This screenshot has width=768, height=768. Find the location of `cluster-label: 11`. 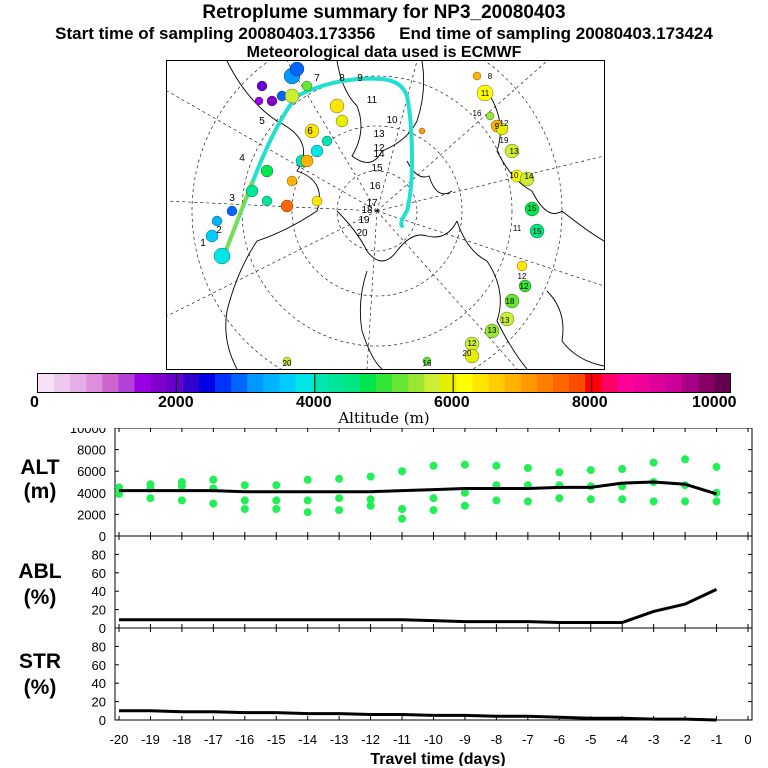

cluster-label: 11 is located at coordinates (485, 93).